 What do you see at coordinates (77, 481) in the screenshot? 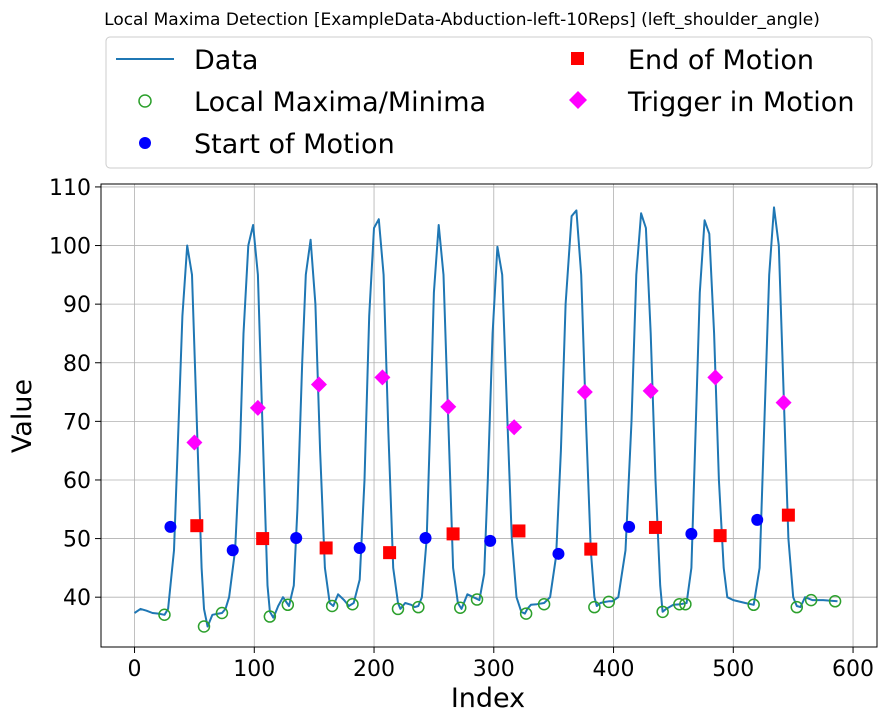
I see `y-tick-label: 60` at bounding box center [77, 481].